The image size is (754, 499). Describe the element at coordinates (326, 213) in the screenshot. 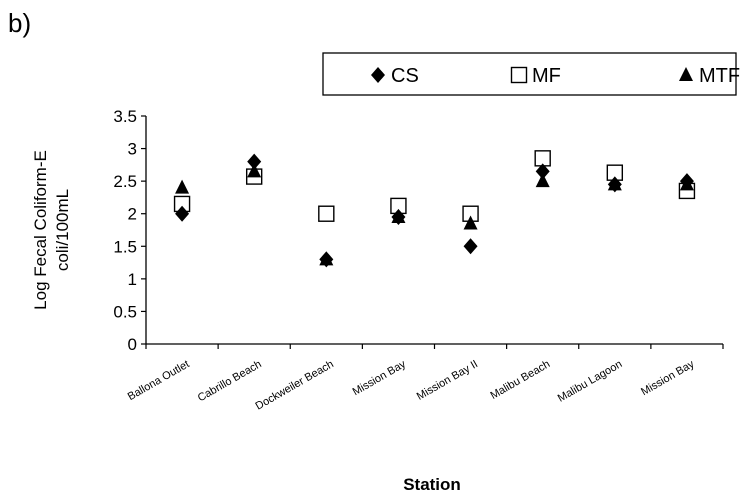

I see `point-mf` at that location.